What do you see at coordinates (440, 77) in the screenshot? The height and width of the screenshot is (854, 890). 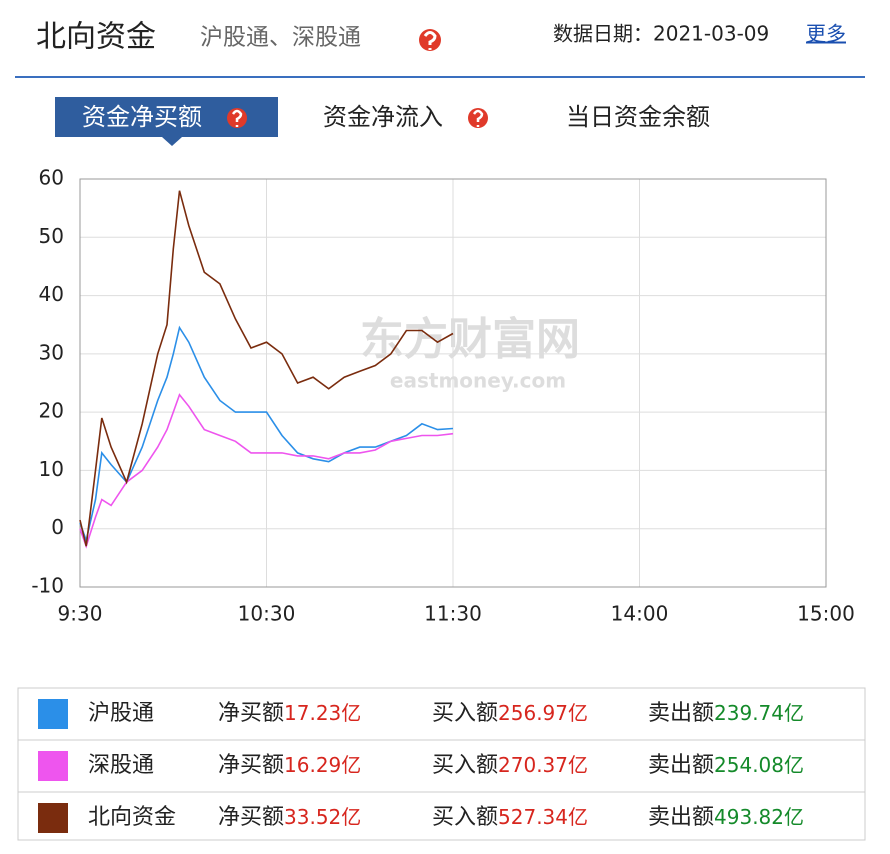 I see `divider` at bounding box center [440, 77].